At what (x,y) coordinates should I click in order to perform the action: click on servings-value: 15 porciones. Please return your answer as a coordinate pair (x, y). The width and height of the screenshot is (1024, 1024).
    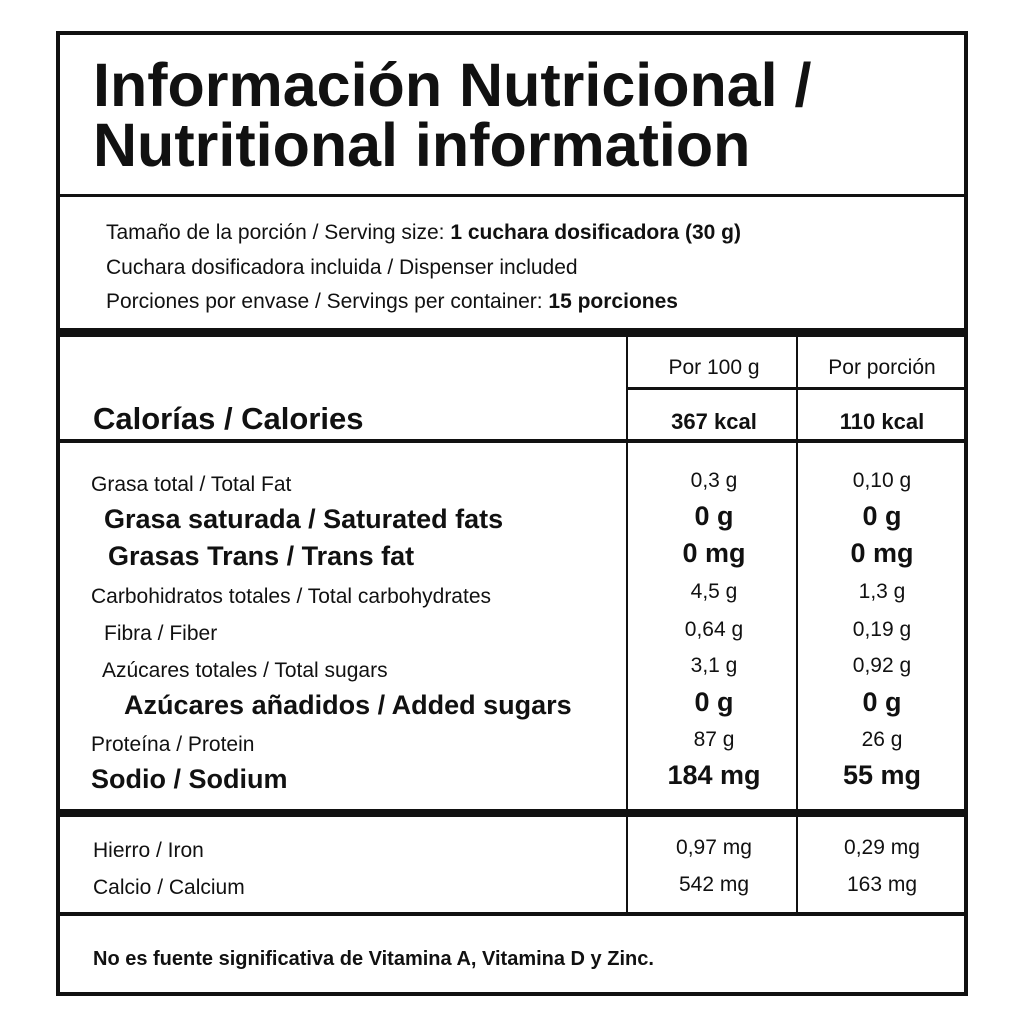
    Looking at the image, I should click on (613, 301).